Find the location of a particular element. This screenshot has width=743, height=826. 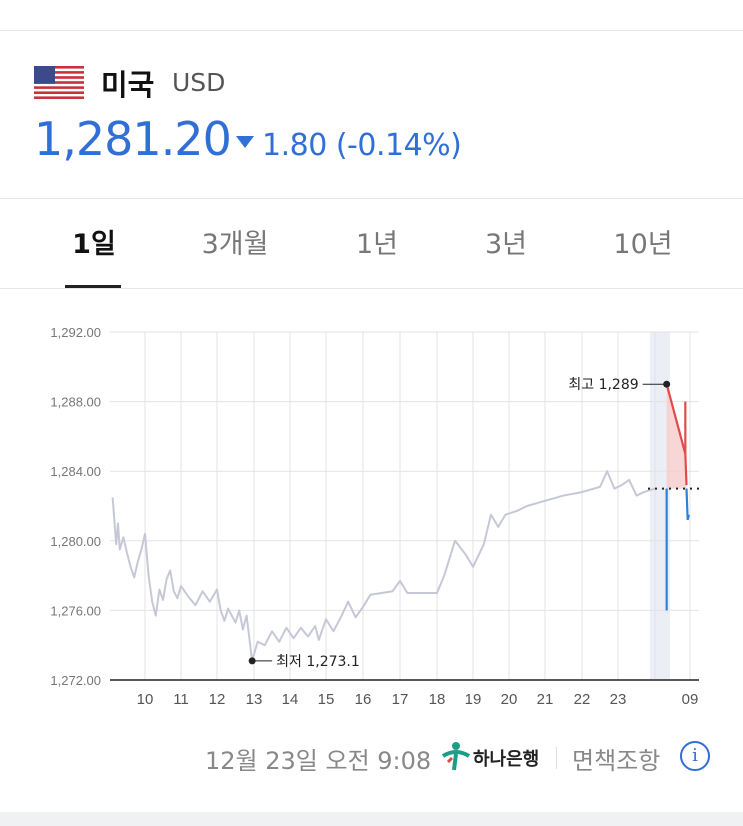

period-tabs: 1일 3개월 1년 3년 10년 is located at coordinates (371, 257).